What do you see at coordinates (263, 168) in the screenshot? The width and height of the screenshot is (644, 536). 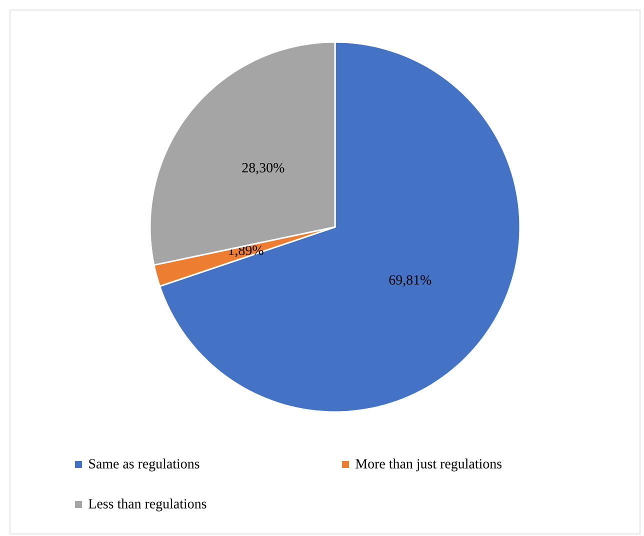 I see `data-label: 28,30%` at bounding box center [263, 168].